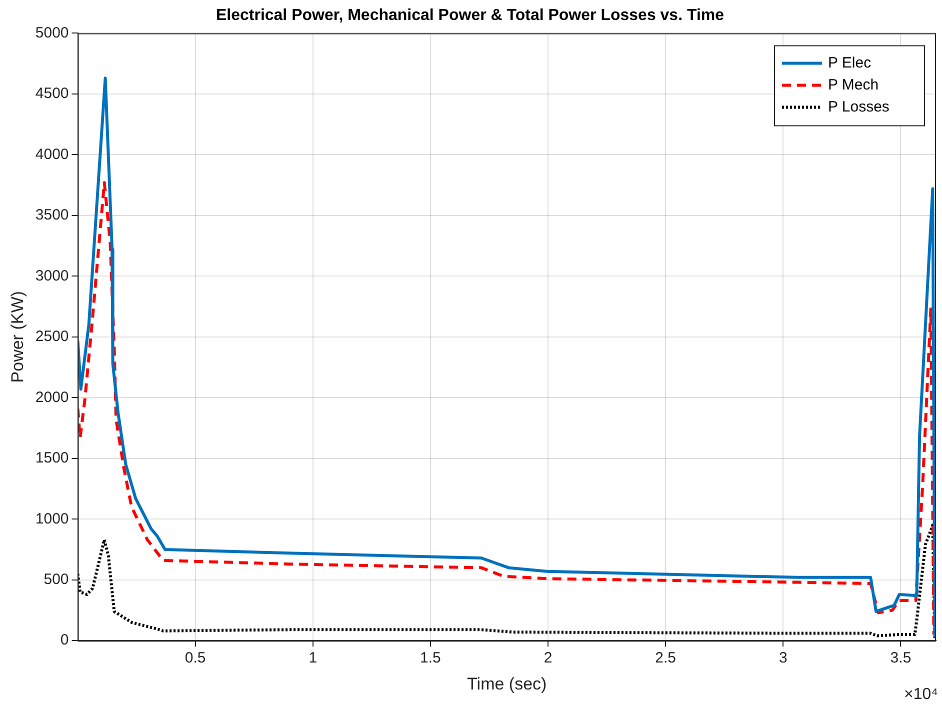 This screenshot has height=719, width=942. What do you see at coordinates (921, 695) in the screenshot?
I see `text: ×10⁴` at bounding box center [921, 695].